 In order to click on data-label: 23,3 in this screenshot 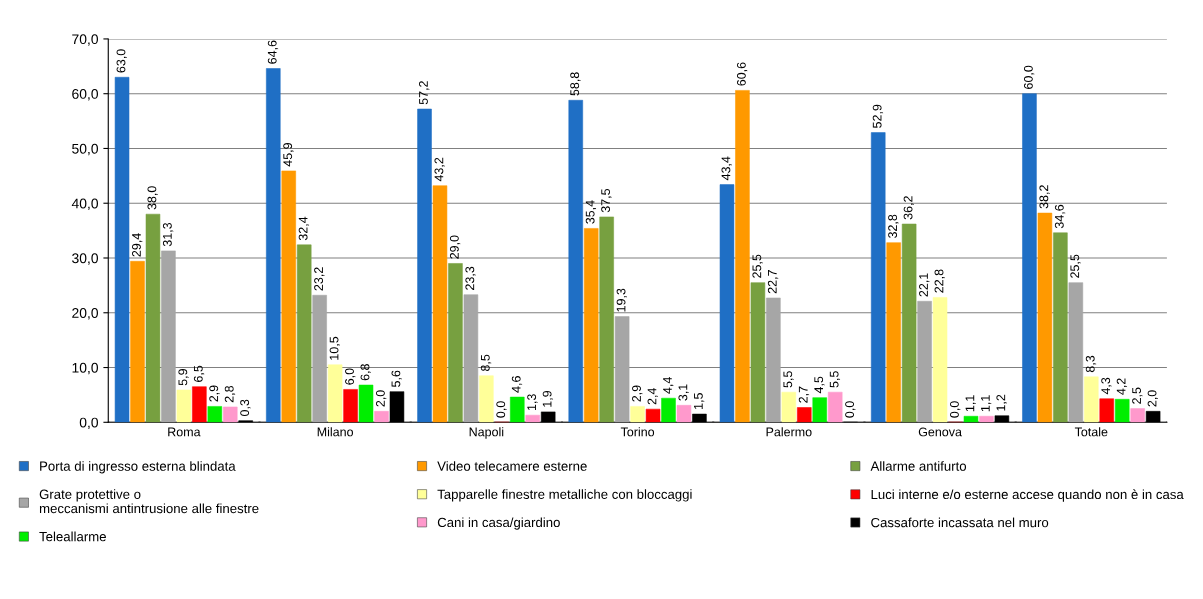, I will do `click(470, 278)`.